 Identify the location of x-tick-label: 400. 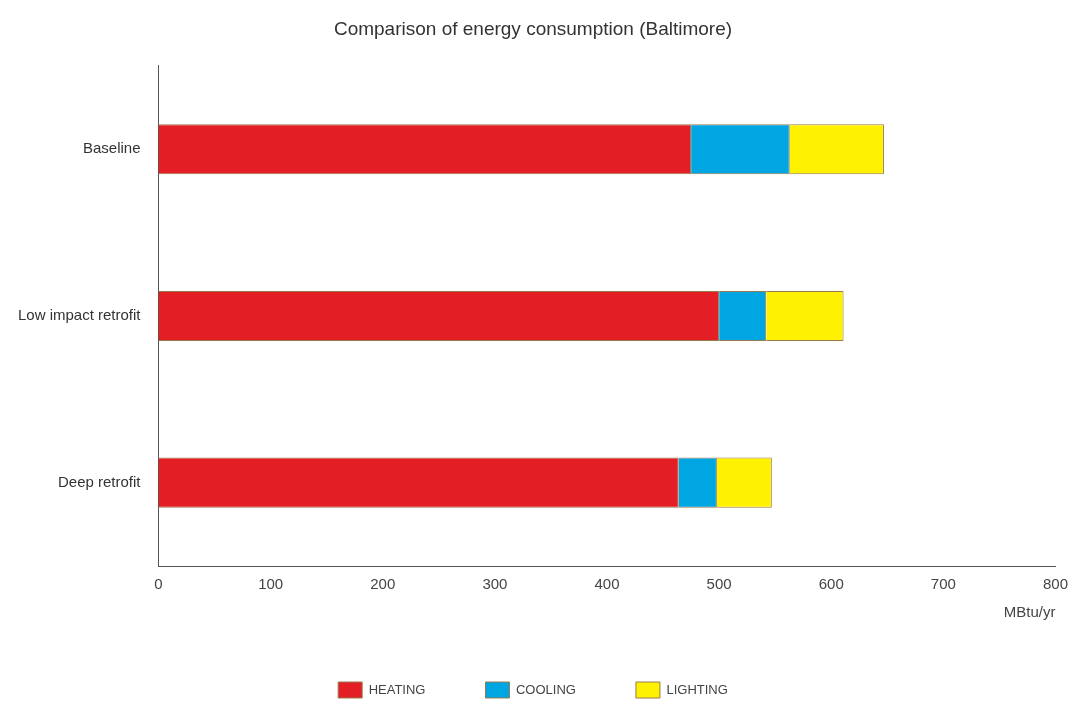
(607, 584).